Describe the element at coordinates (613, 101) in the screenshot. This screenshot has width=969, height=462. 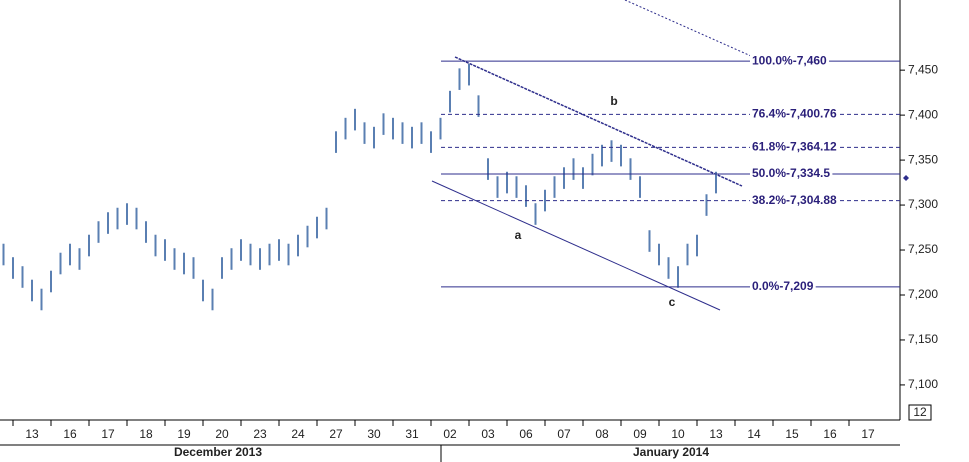
I see `wave-label: b` at that location.